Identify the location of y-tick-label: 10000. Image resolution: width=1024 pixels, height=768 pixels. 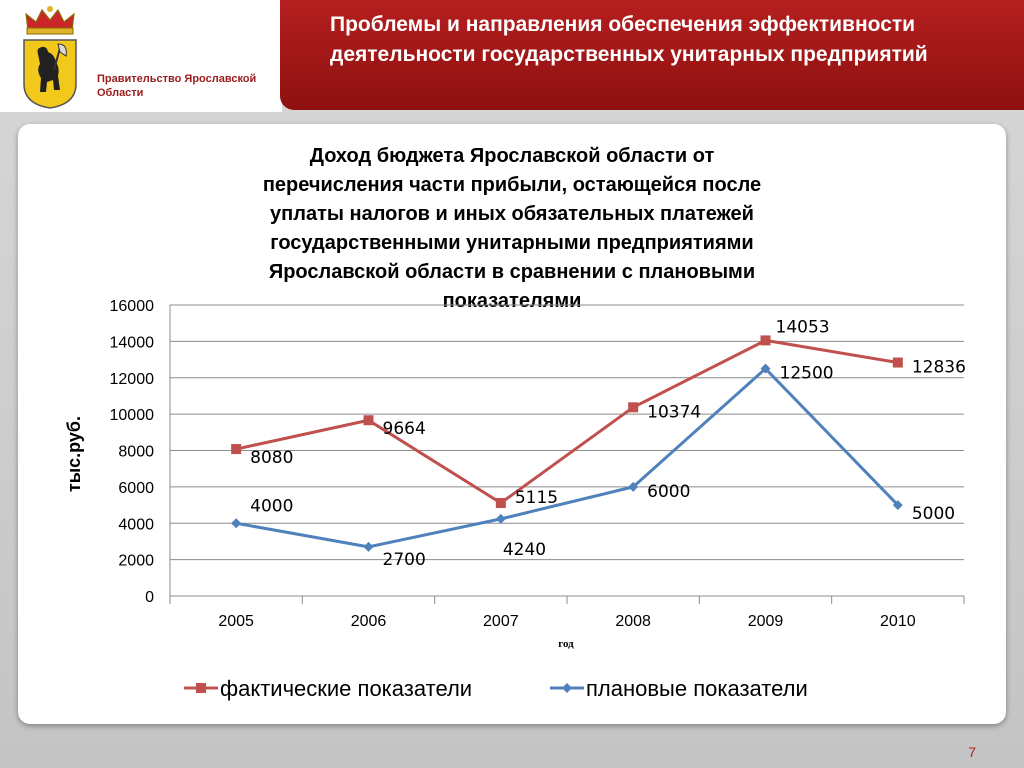
(132, 415).